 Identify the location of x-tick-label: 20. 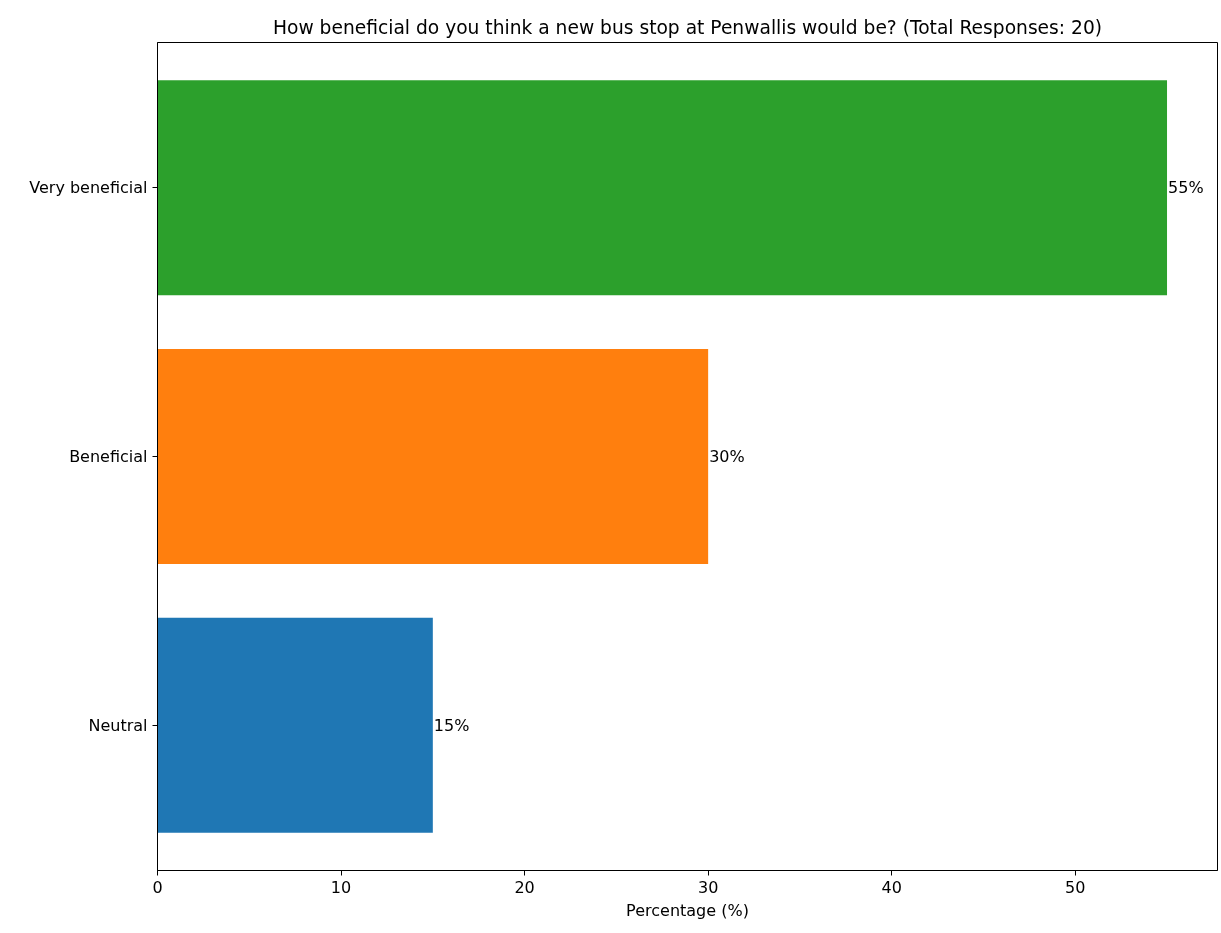
(524, 887).